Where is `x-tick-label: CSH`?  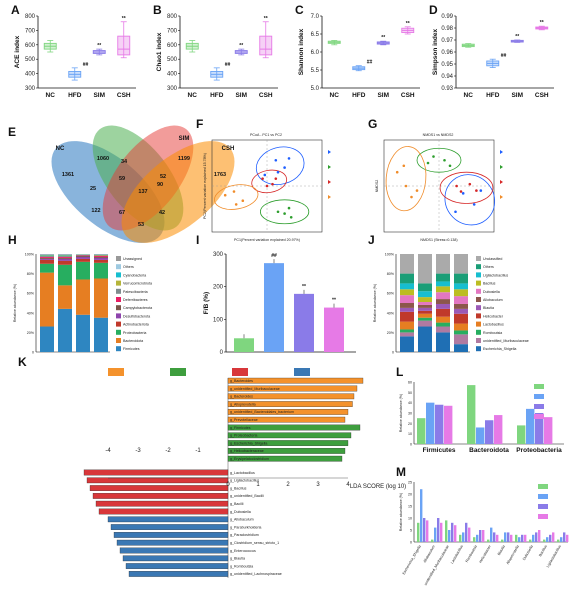
x-tick-label: CSH is located at coordinates (124, 95).